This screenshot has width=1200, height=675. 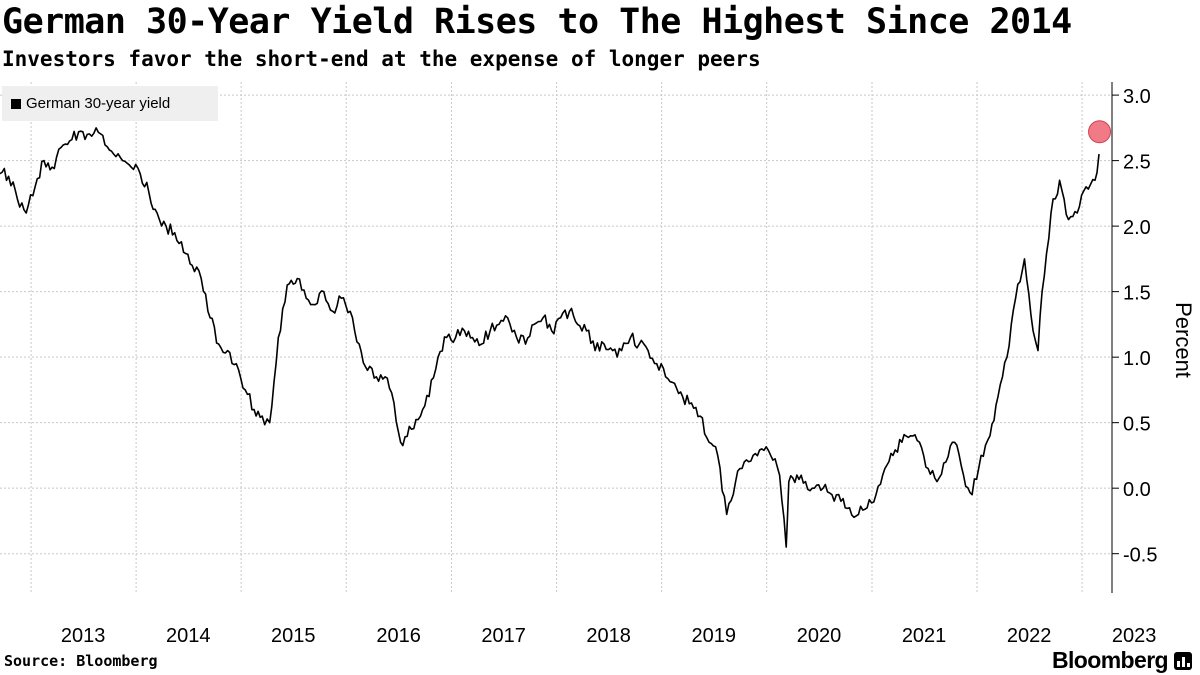 What do you see at coordinates (398, 636) in the screenshot?
I see `x-tick-label: 2016` at bounding box center [398, 636].